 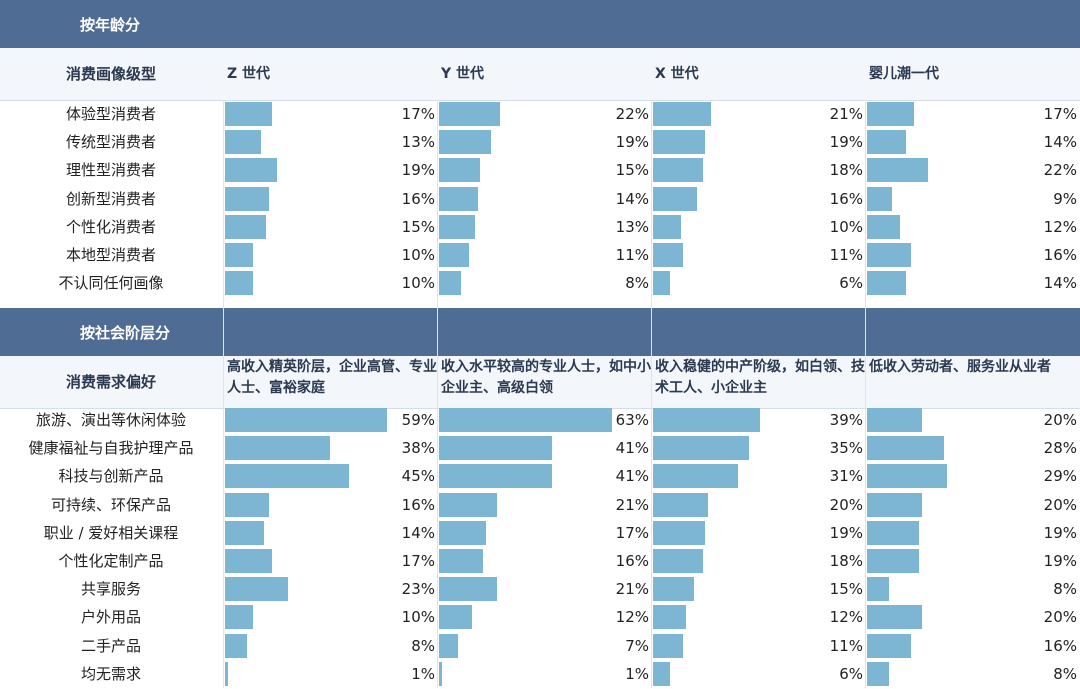 What do you see at coordinates (851, 673) in the screenshot?
I see `data-label-class: 6%` at bounding box center [851, 673].